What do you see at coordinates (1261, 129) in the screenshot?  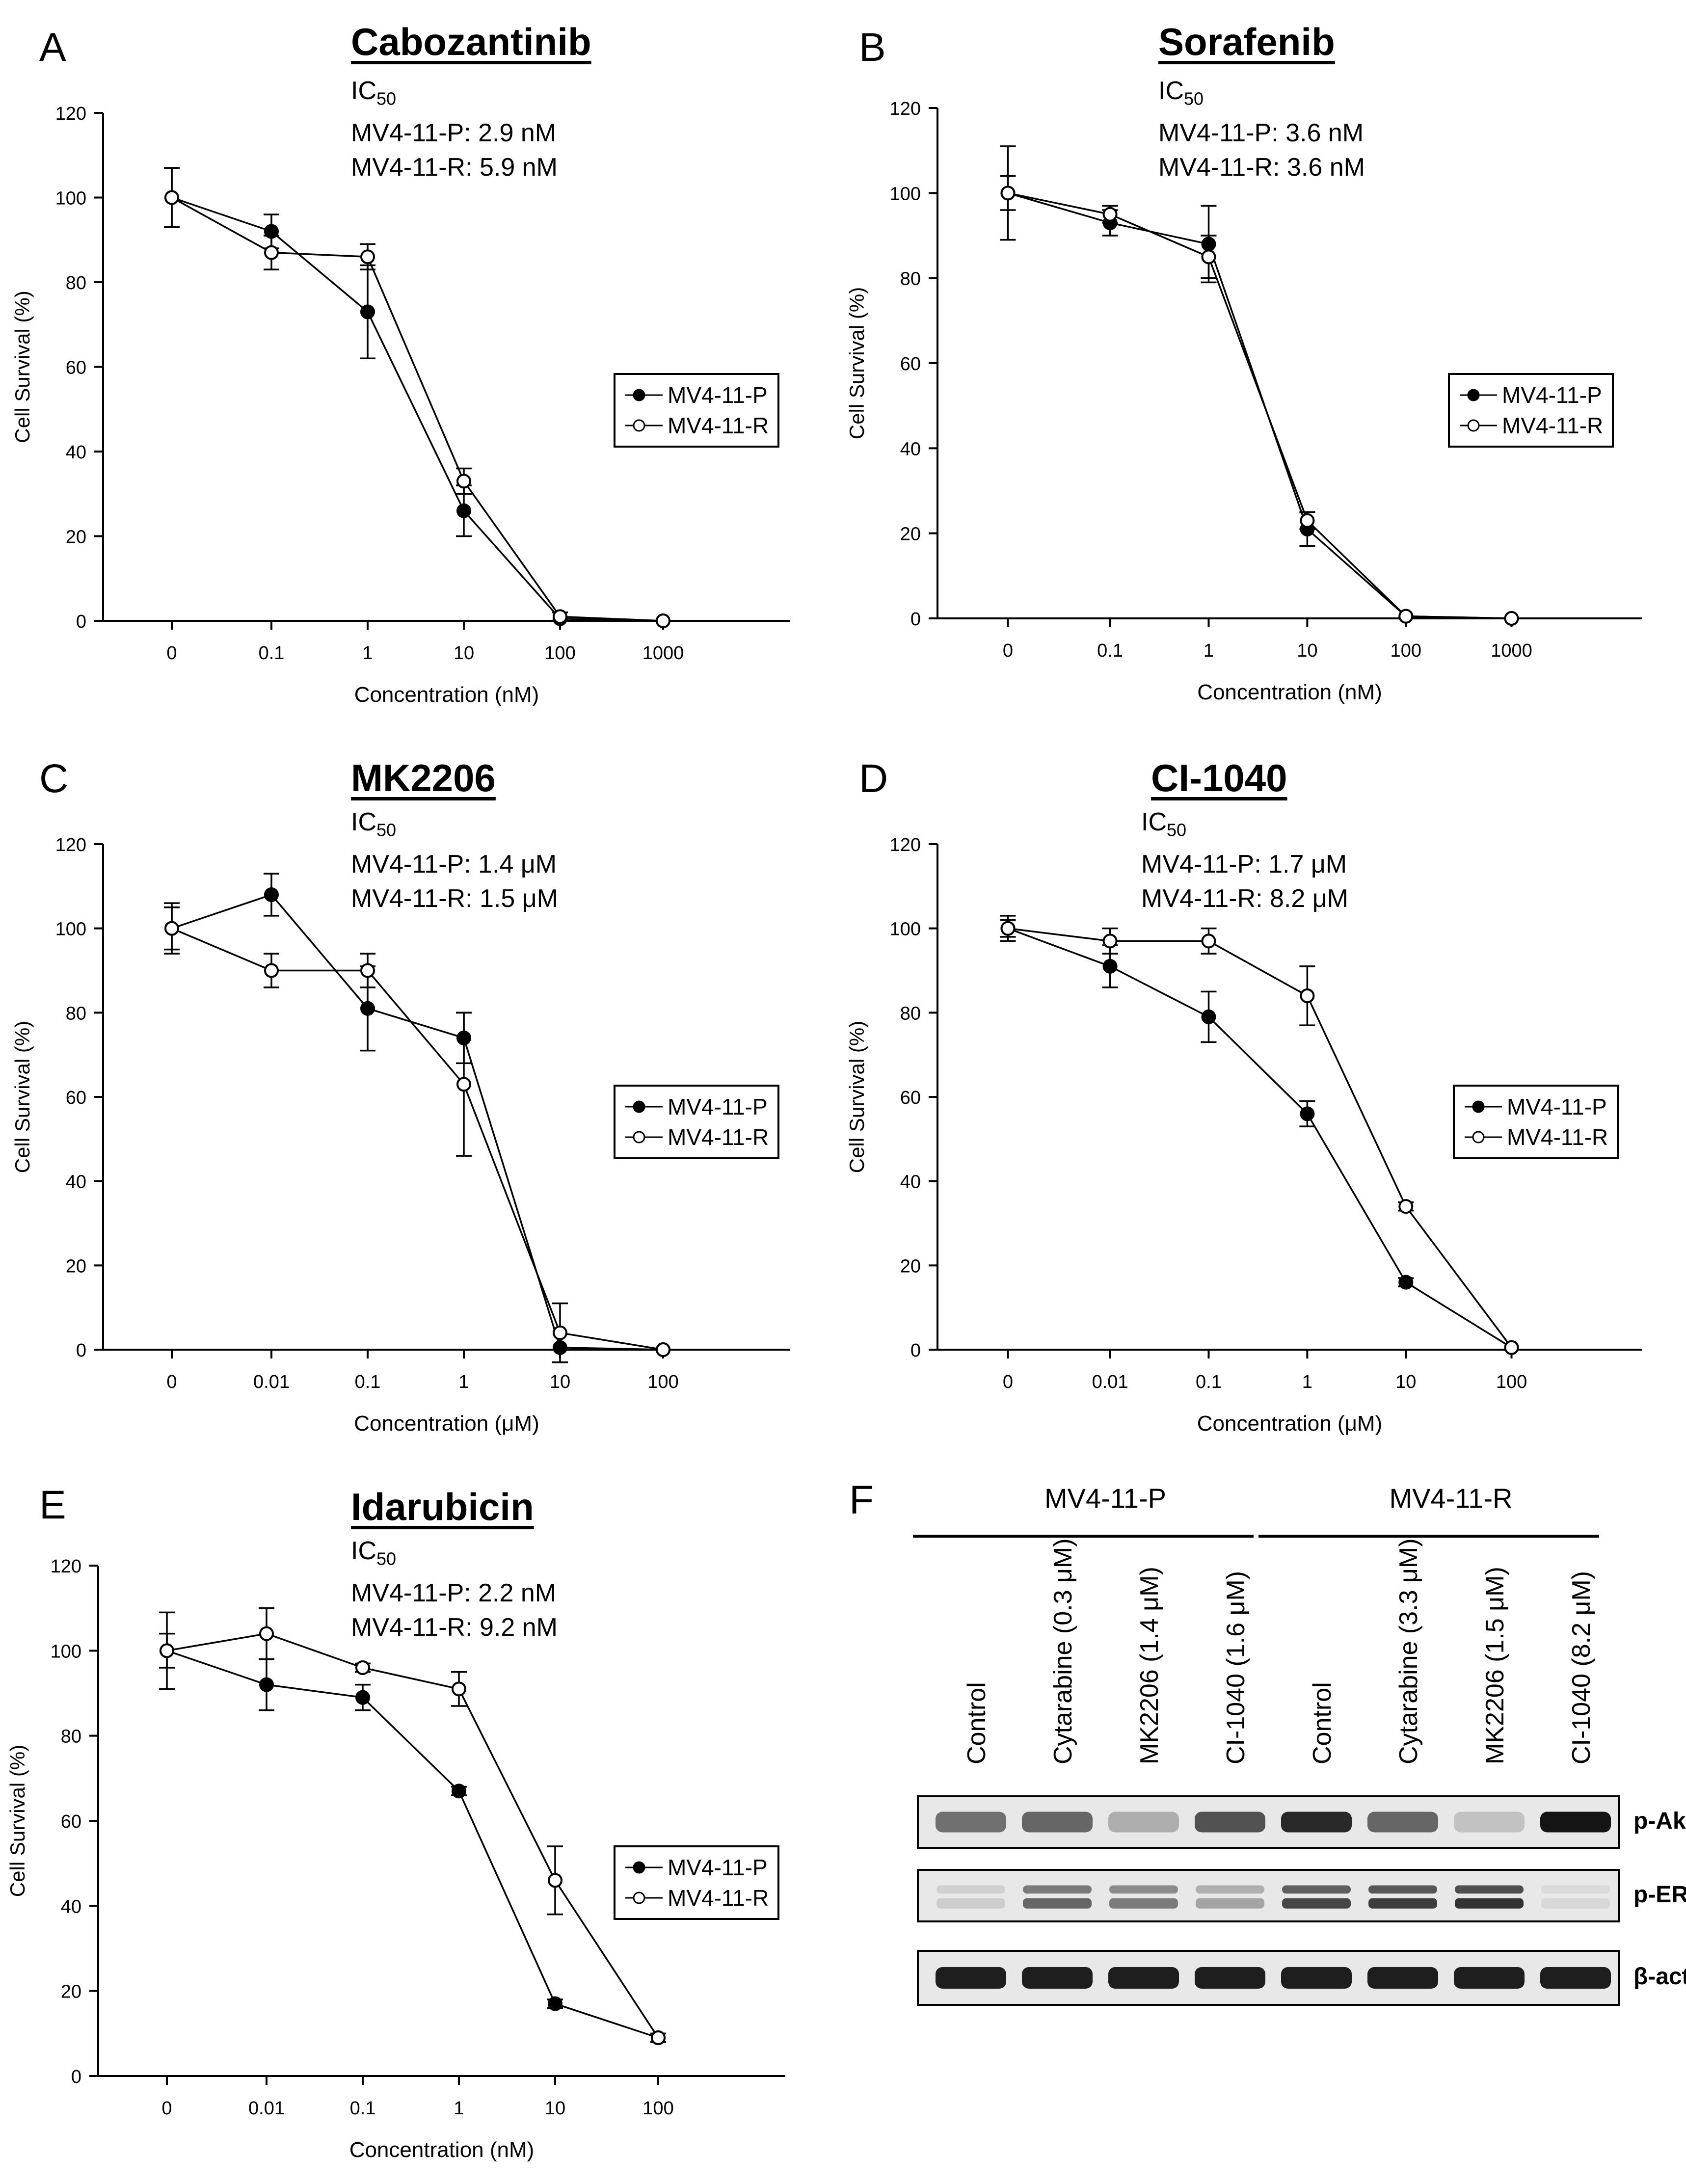 I see `ic50-block-b: IC50 MV4-11-P: 3.6 nM MV4-11-R: 3.6 nM` at bounding box center [1261, 129].